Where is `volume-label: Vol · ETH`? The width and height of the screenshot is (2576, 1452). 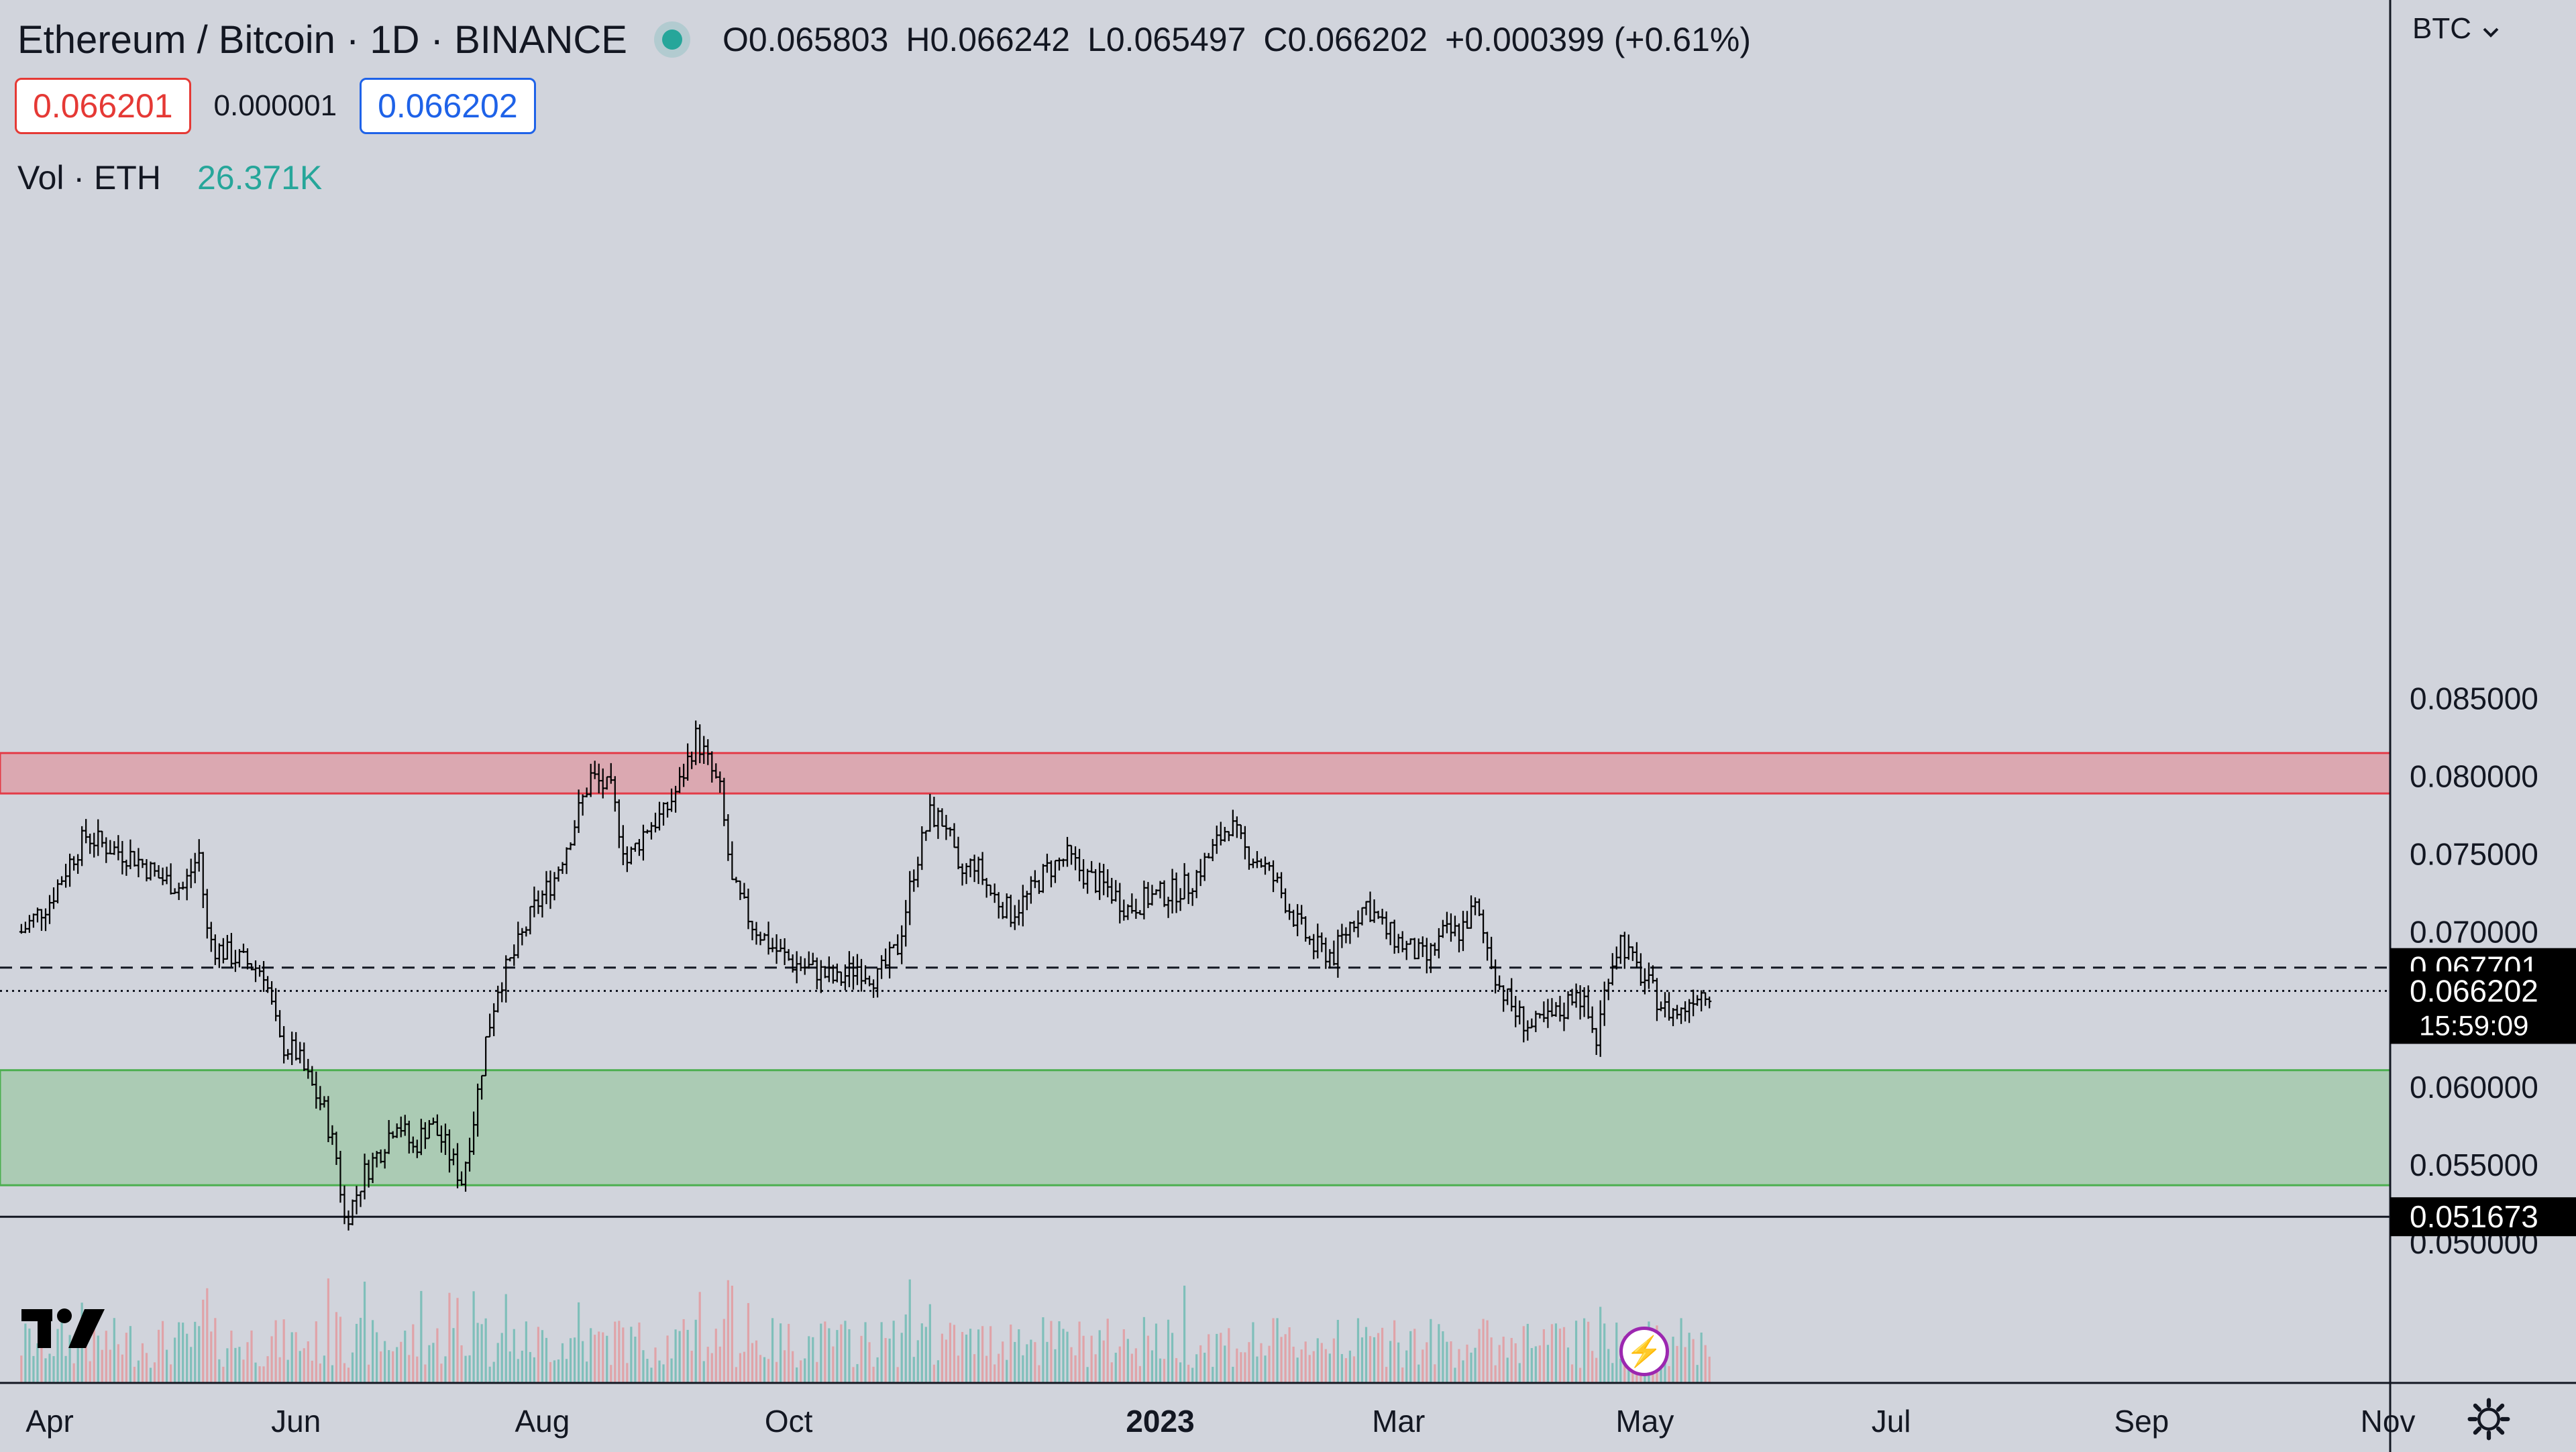
volume-label: Vol · ETH is located at coordinates (89, 178).